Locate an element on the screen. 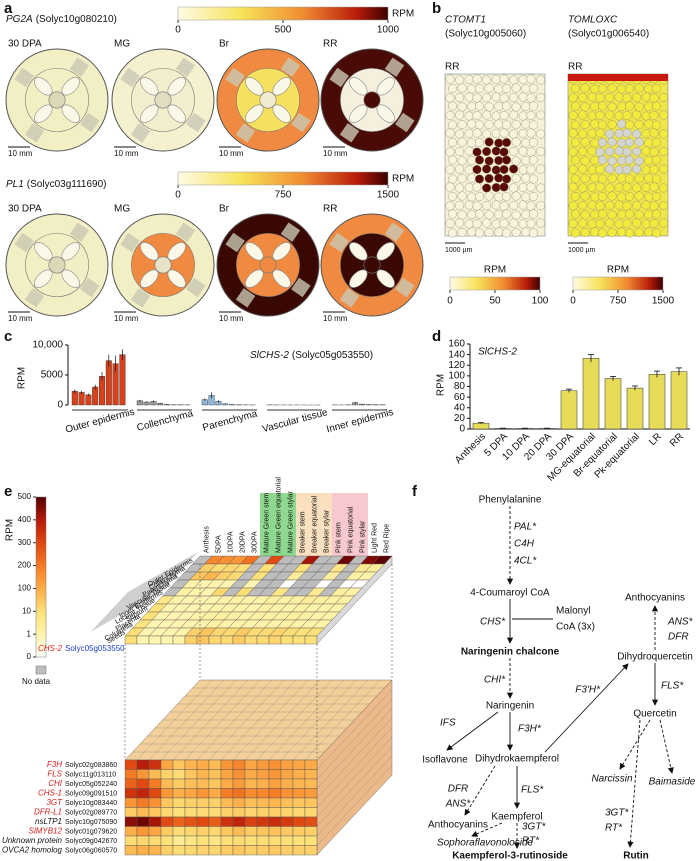 The height and width of the screenshot is (861, 699). group-label: Parenchyma is located at coordinates (229, 420).